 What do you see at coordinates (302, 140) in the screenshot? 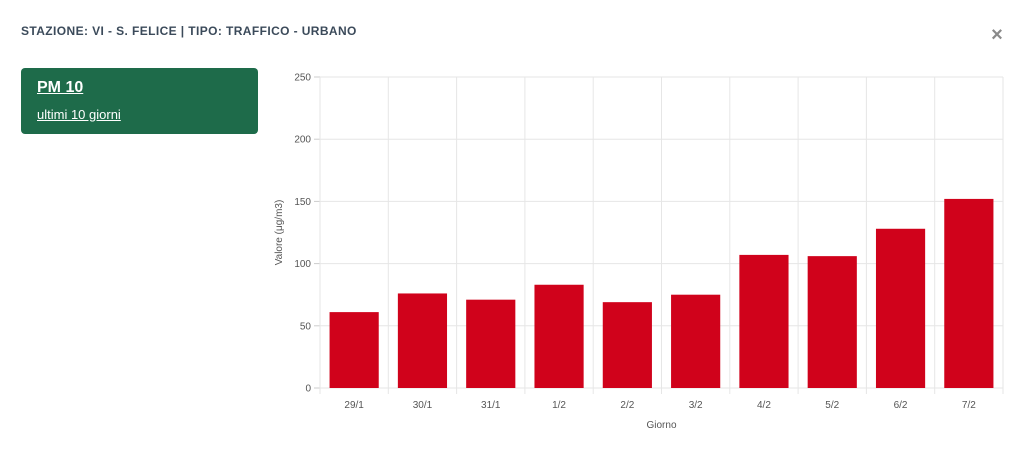
I see `y-tick-label: 200` at bounding box center [302, 140].